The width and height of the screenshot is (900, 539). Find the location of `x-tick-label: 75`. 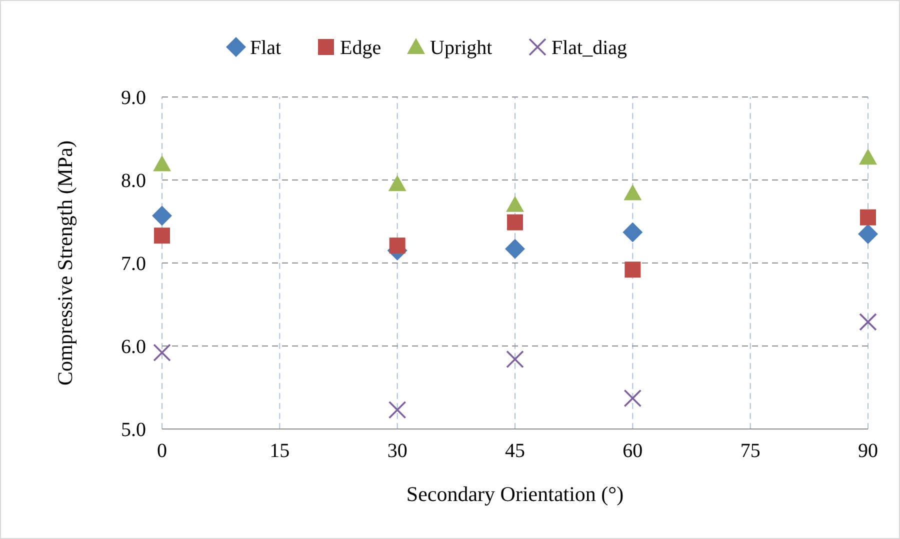

x-tick-label: 75 is located at coordinates (750, 451).